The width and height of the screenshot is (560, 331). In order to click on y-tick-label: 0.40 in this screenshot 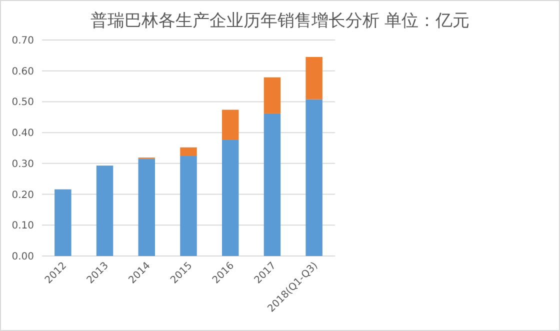, I will do `click(23, 134)`.